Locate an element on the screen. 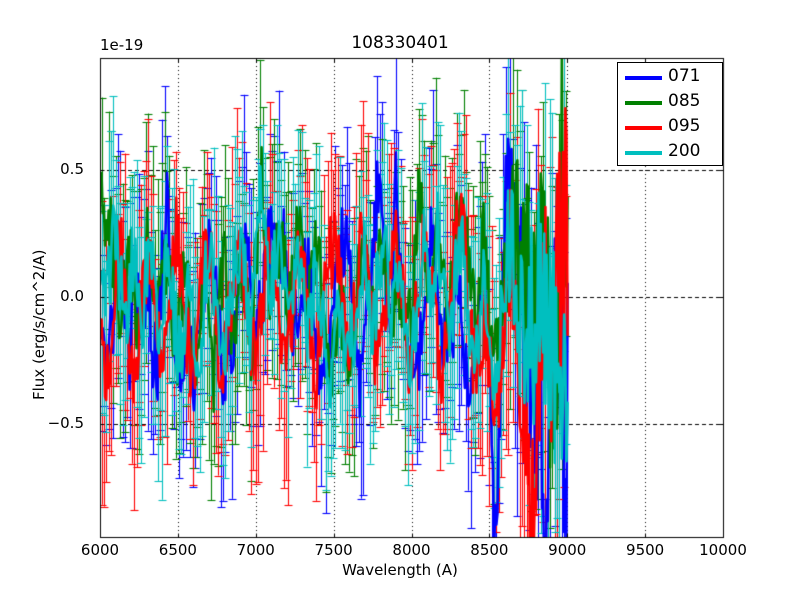  legend: 071 085 095 200 is located at coordinates (670, 114).